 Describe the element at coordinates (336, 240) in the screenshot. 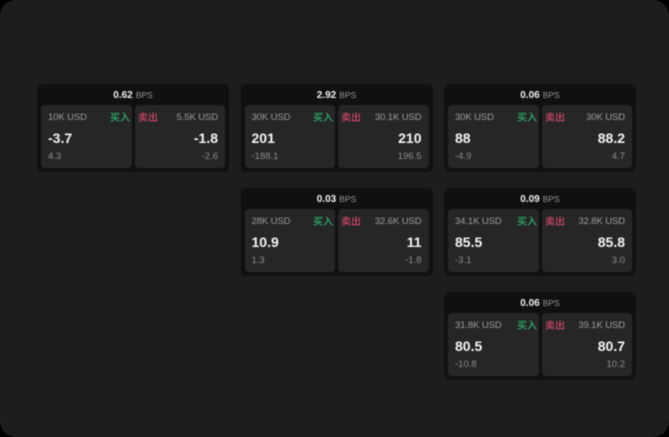

I see `card-body: 28K USD 10.9 1.3 32.6K USD 11 -1.8` at that location.